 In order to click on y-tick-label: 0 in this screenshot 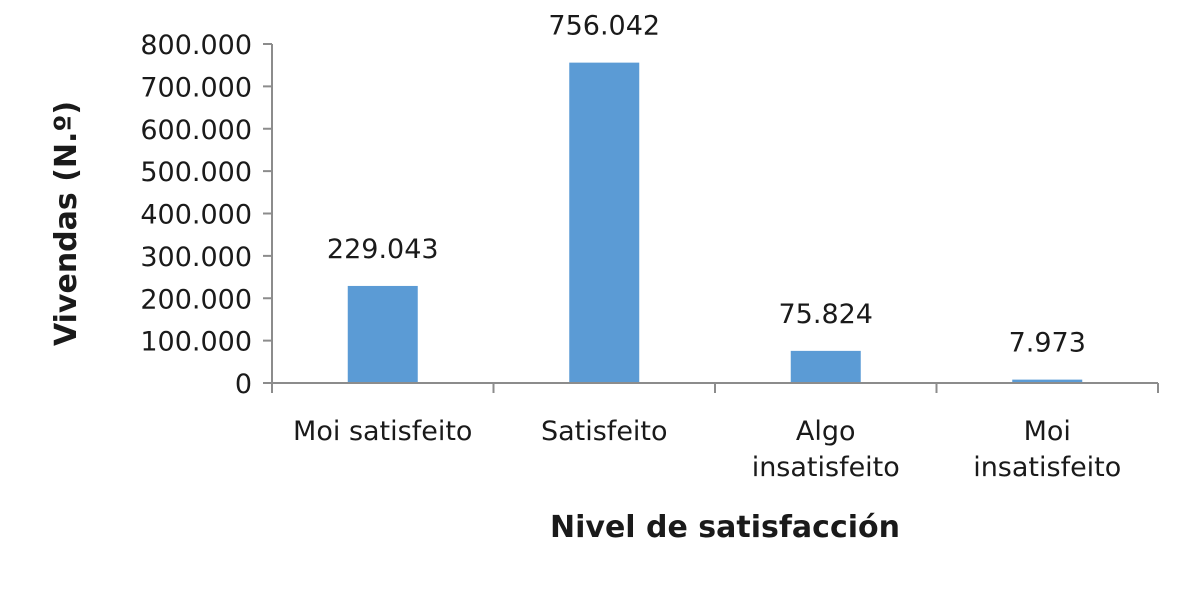, I will do `click(243, 384)`.